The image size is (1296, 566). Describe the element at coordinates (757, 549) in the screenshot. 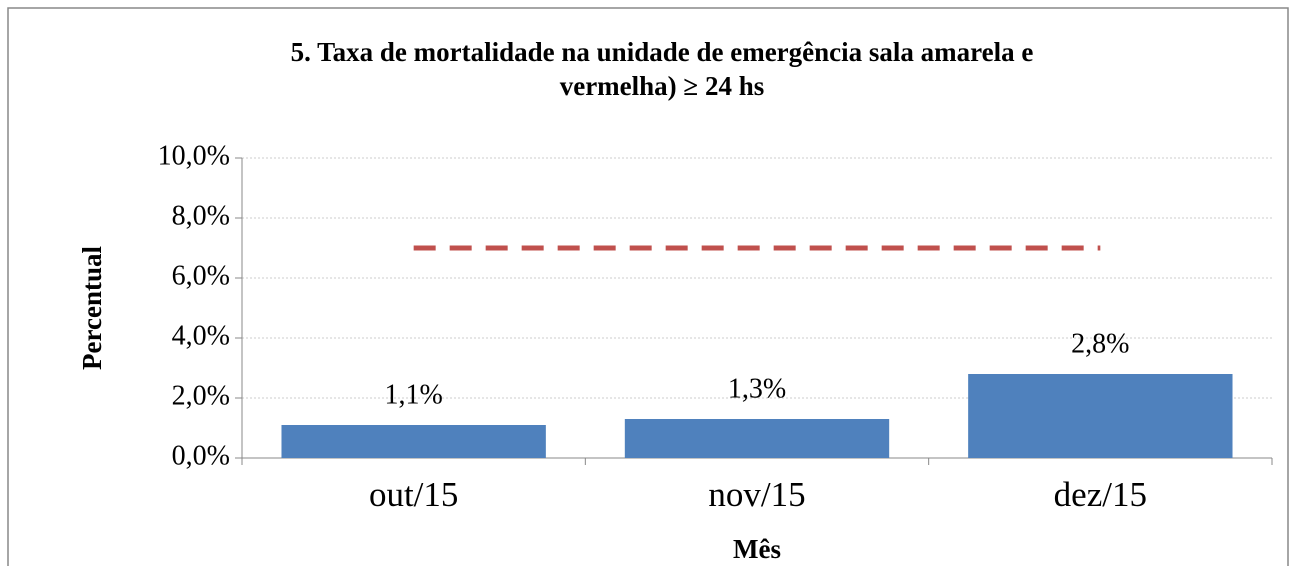

I see `x-axis-label: Mês` at that location.